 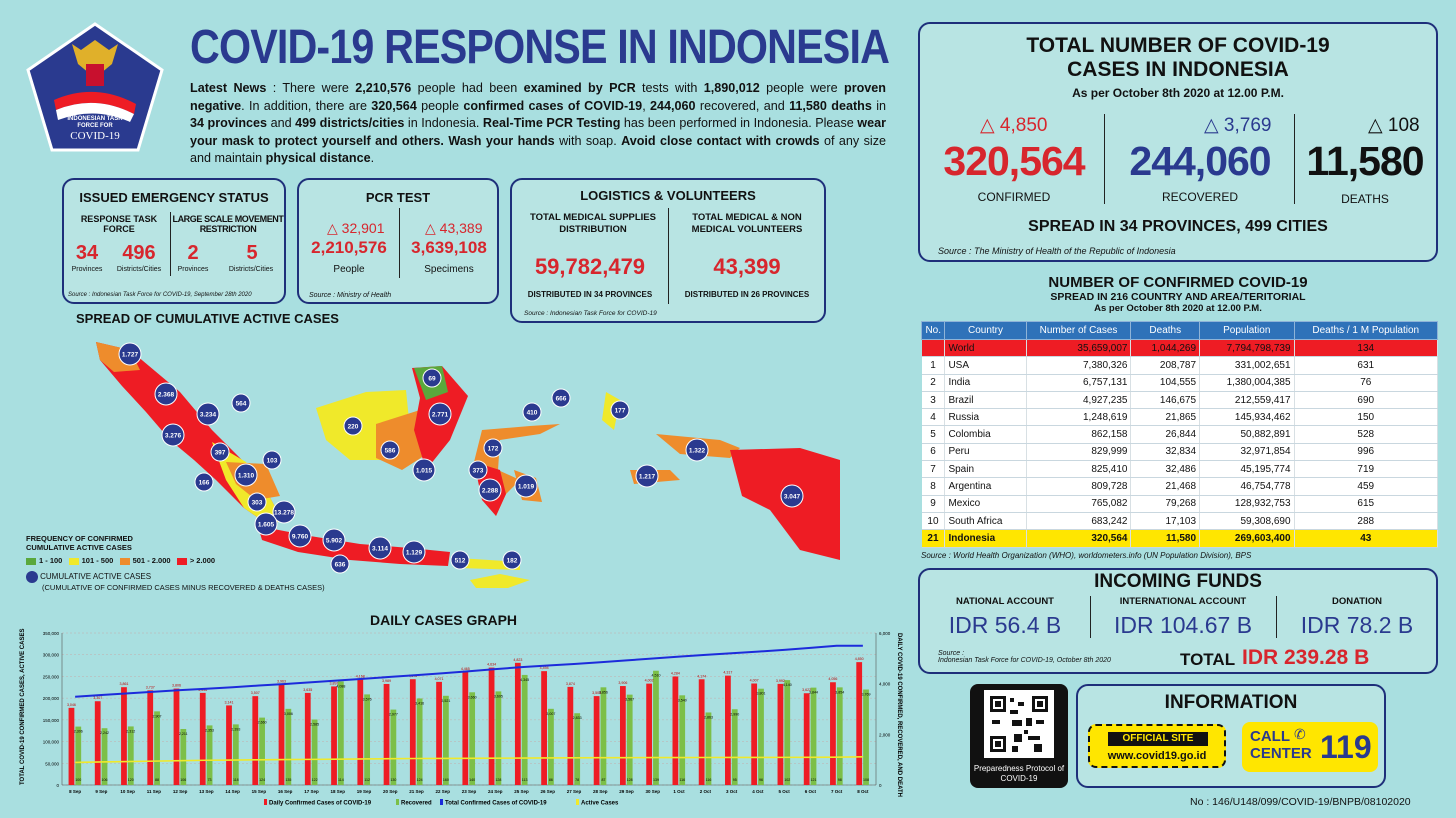 I want to click on legend-item-2: 101 - 500, so click(x=93, y=560).